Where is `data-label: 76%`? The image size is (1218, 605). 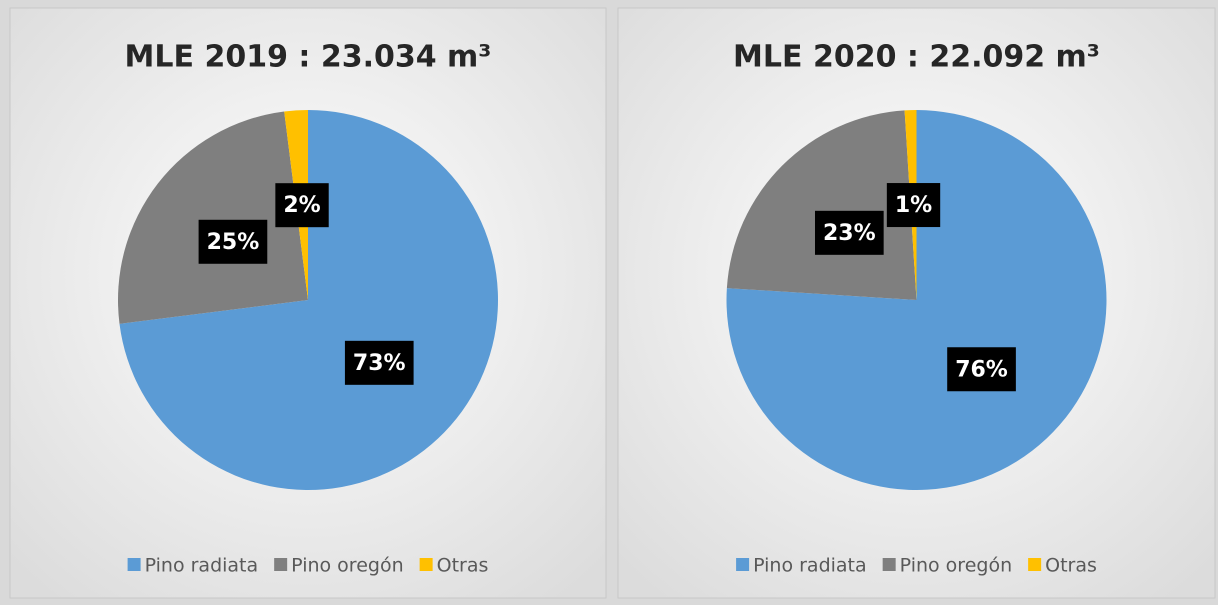
data-label: 76% is located at coordinates (981, 369).